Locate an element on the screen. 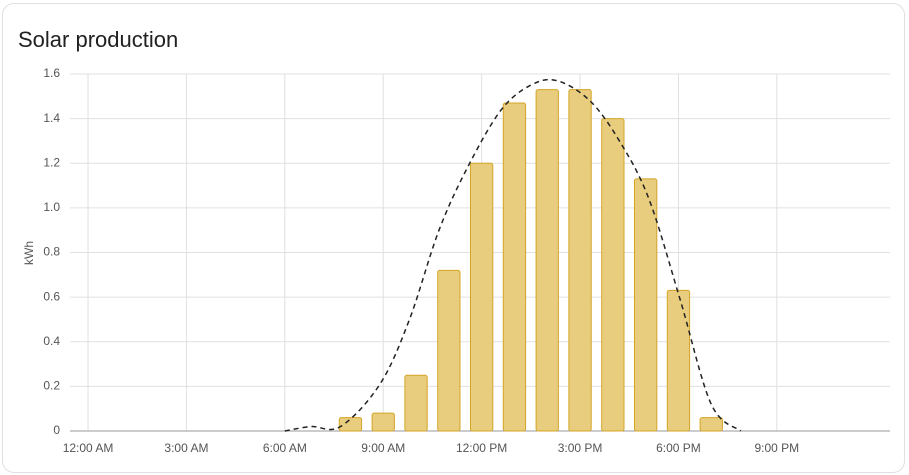  x-tick-label: 12:00 PM is located at coordinates (481, 448).